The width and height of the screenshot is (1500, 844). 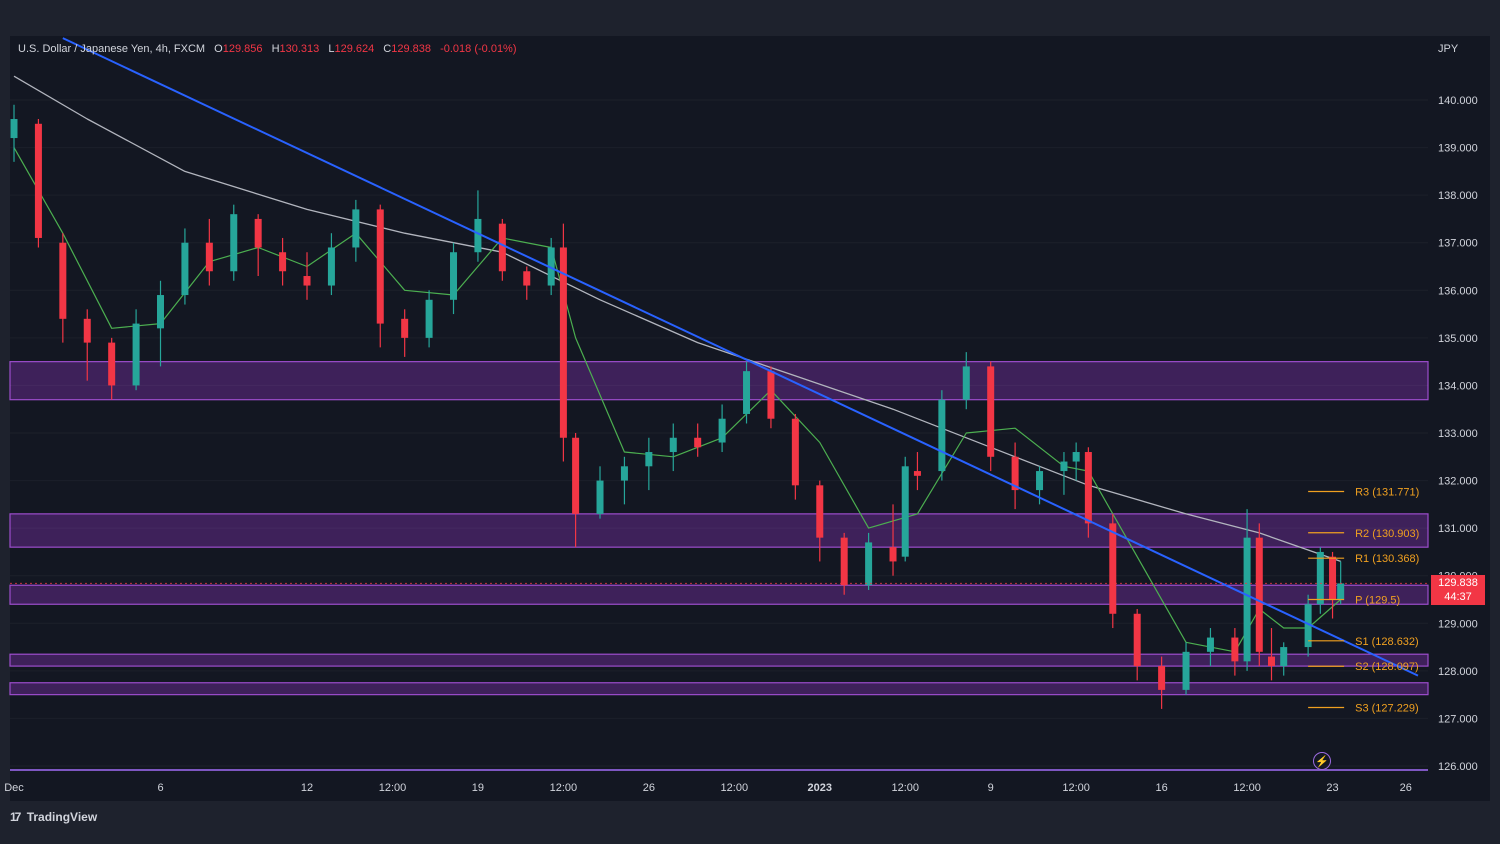 I want to click on last-price-tag: 129.838 44:37, so click(x=1458, y=590).